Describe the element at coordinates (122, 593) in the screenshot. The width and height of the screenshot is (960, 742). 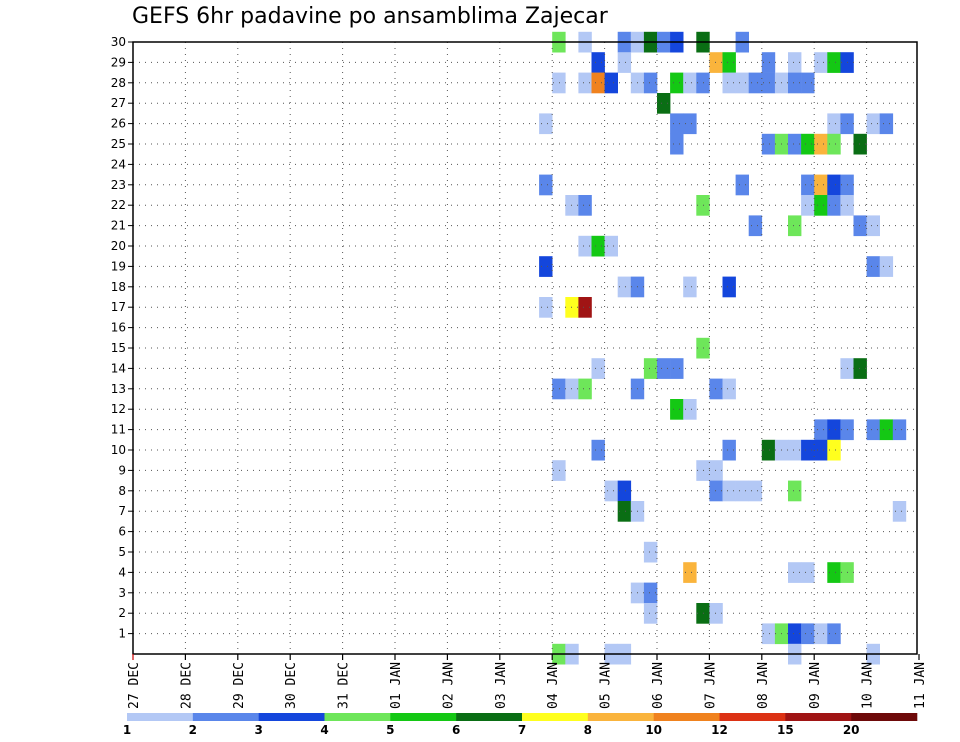
I see `y-tick-label: 3` at that location.